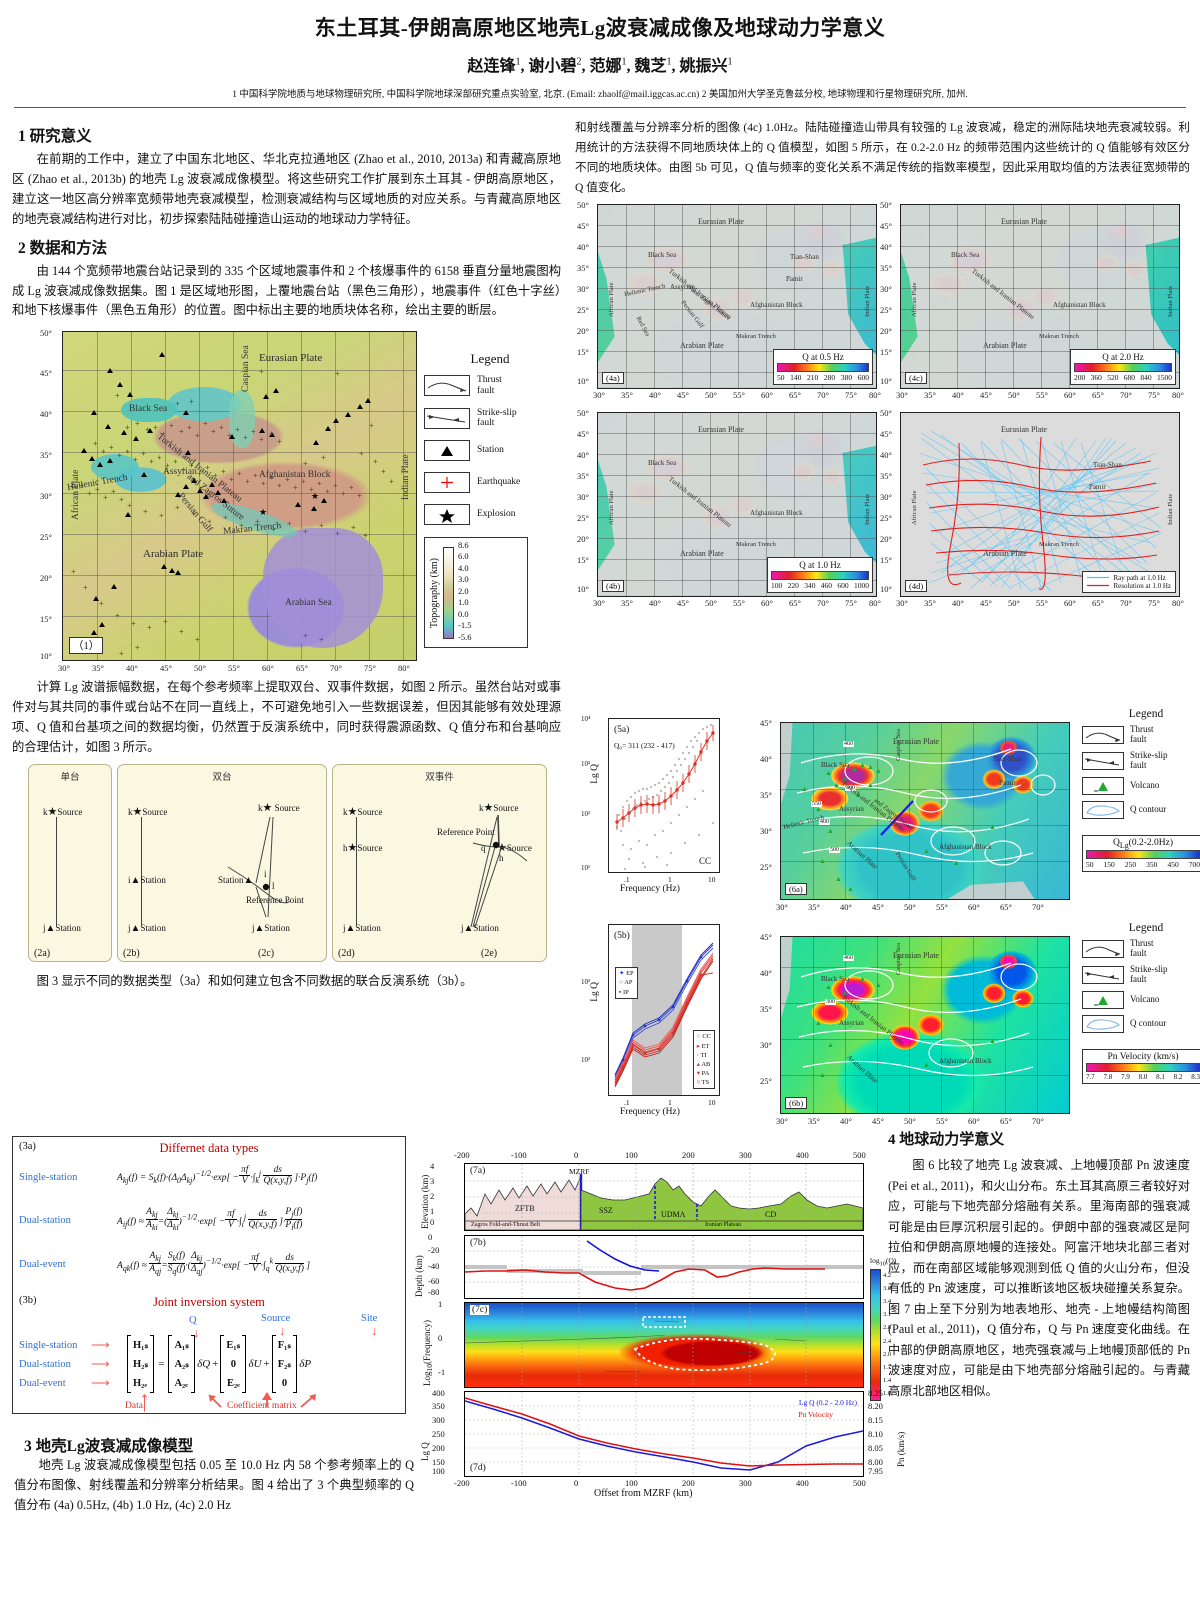 The width and height of the screenshot is (1200, 1601). I want to click on fig2-panel-id-2a: (2a), so click(42, 953).